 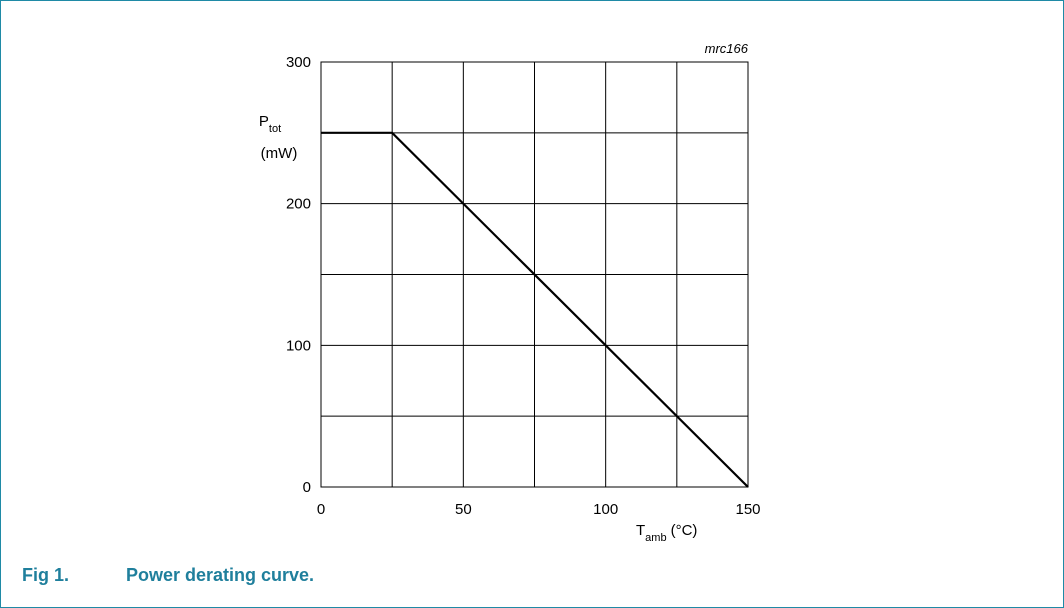 What do you see at coordinates (605, 509) in the screenshot?
I see `x-tick-label: 100` at bounding box center [605, 509].